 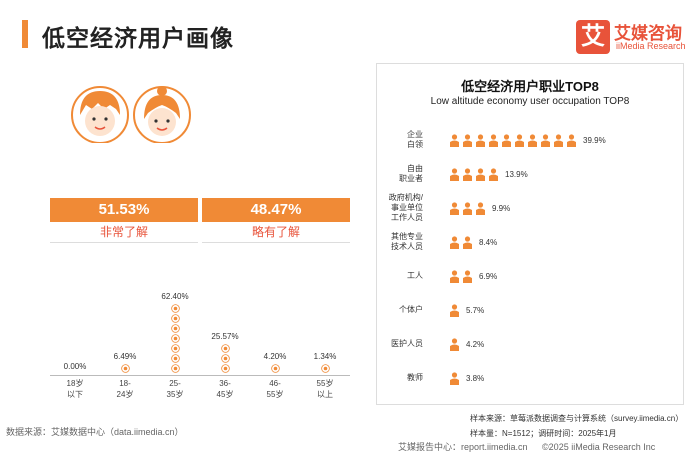 I want to click on sample-source: 样本来源：草莓派数据调查与计算系统（survey.iimedia.cn）, so click(x=577, y=418).